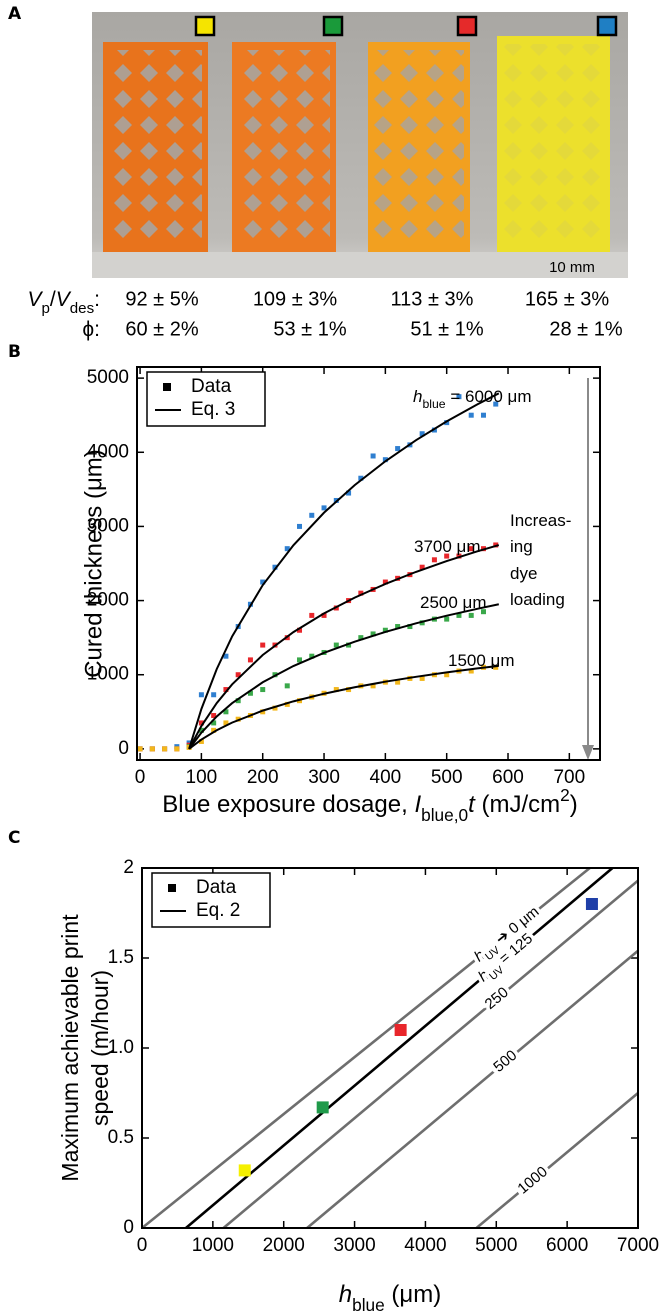 The image size is (670, 1312). I want to click on x-axis-label: Blue exposure dosage, Iblue,0t (mJ/cm2), so click(370, 805).